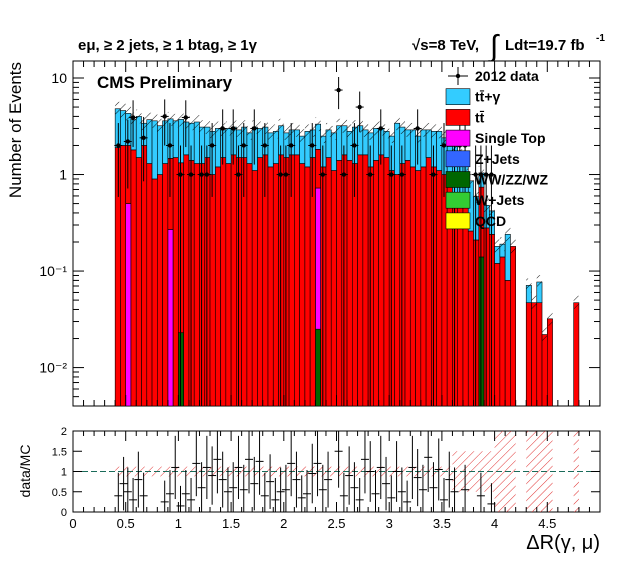 The height and width of the screenshot is (572, 631). What do you see at coordinates (336, 523) in the screenshot?
I see `x-tick-label-5: 2.5` at bounding box center [336, 523].